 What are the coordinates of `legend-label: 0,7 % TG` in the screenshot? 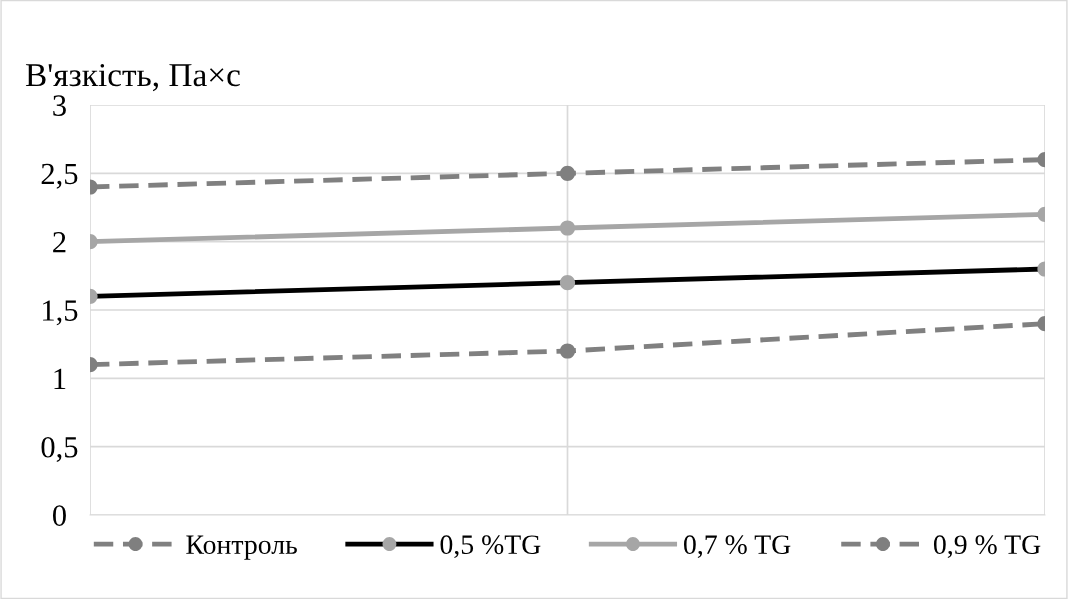 It's located at (737, 547).